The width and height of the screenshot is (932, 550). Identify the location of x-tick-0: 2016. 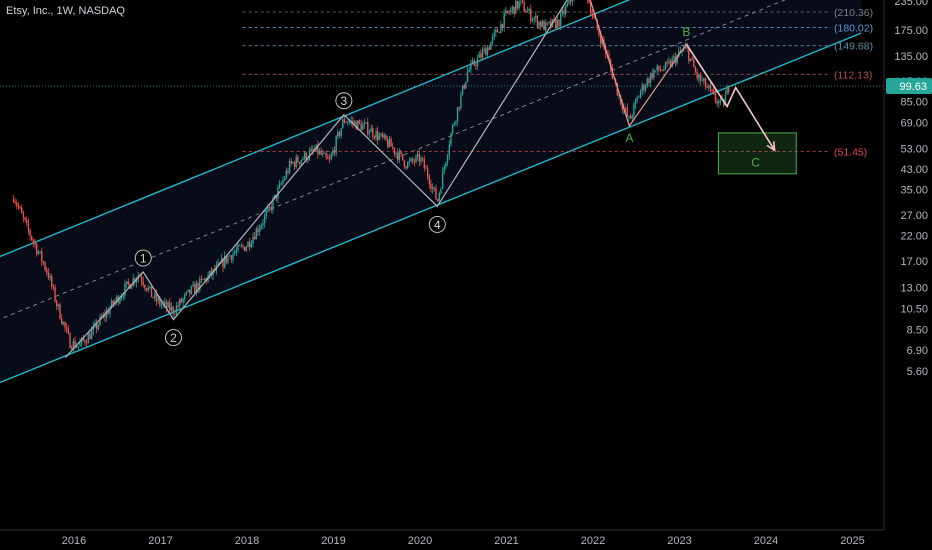
(74, 541).